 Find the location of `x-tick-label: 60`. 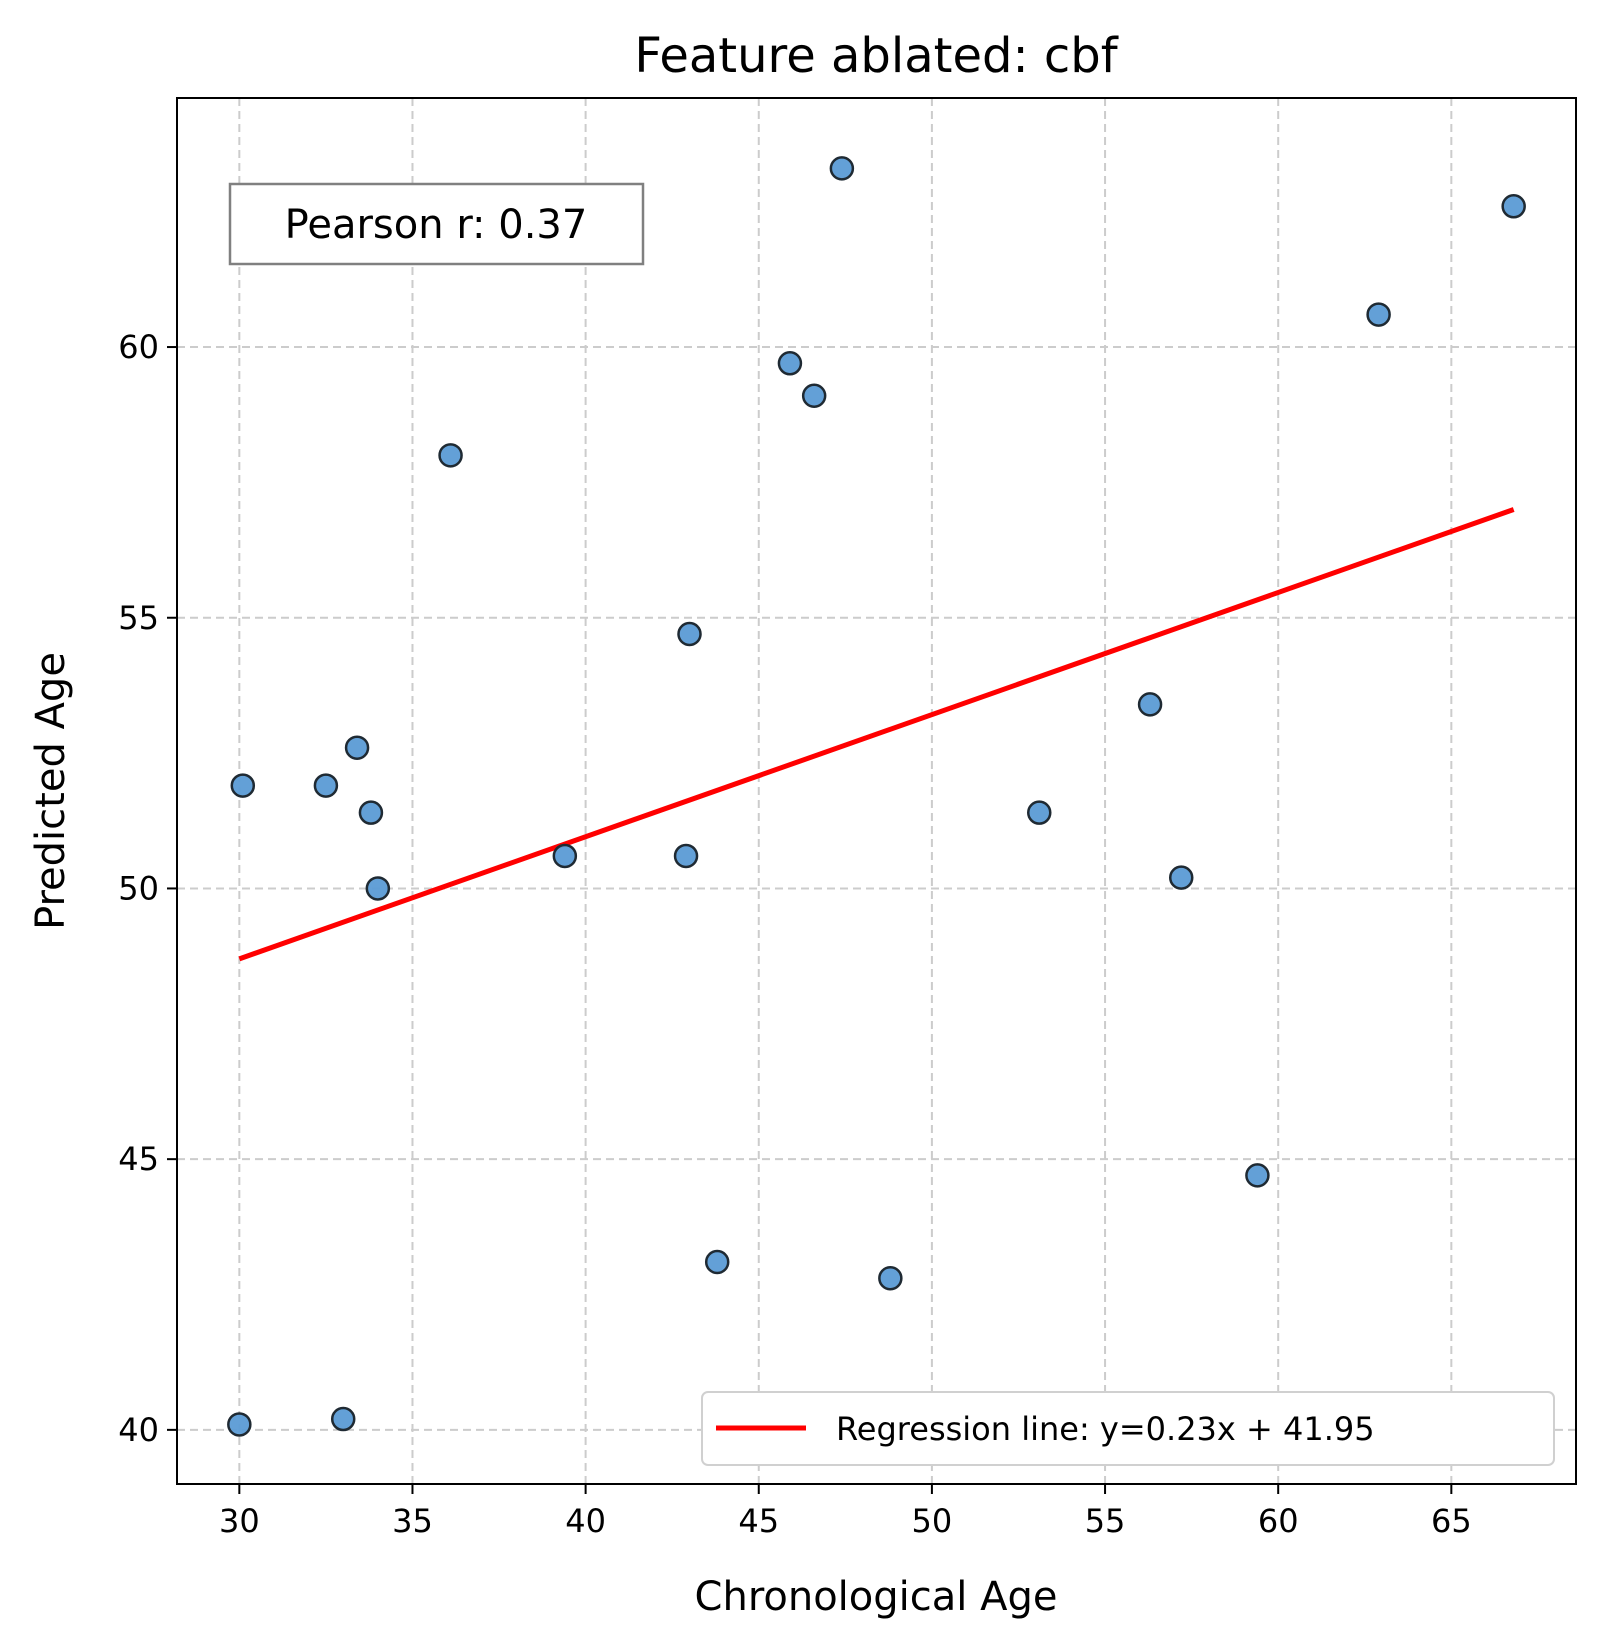

x-tick-label: 60 is located at coordinates (1278, 1521).